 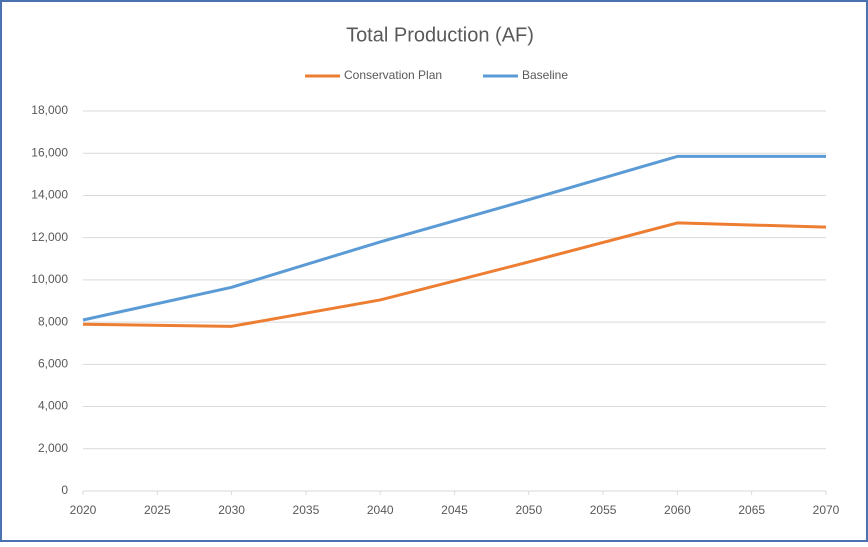 What do you see at coordinates (49, 237) in the screenshot?
I see `y-tick-label: 12,000` at bounding box center [49, 237].